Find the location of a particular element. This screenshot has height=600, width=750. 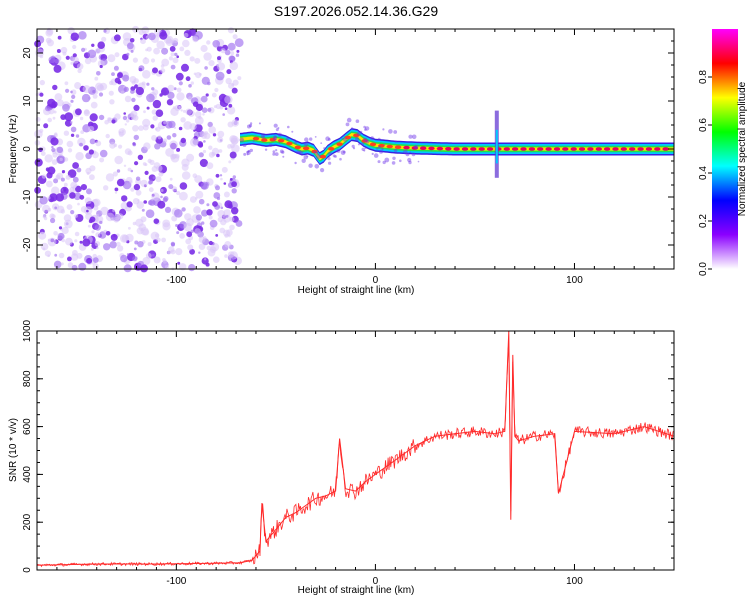

y-tick-label: 600 is located at coordinates (27, 426).